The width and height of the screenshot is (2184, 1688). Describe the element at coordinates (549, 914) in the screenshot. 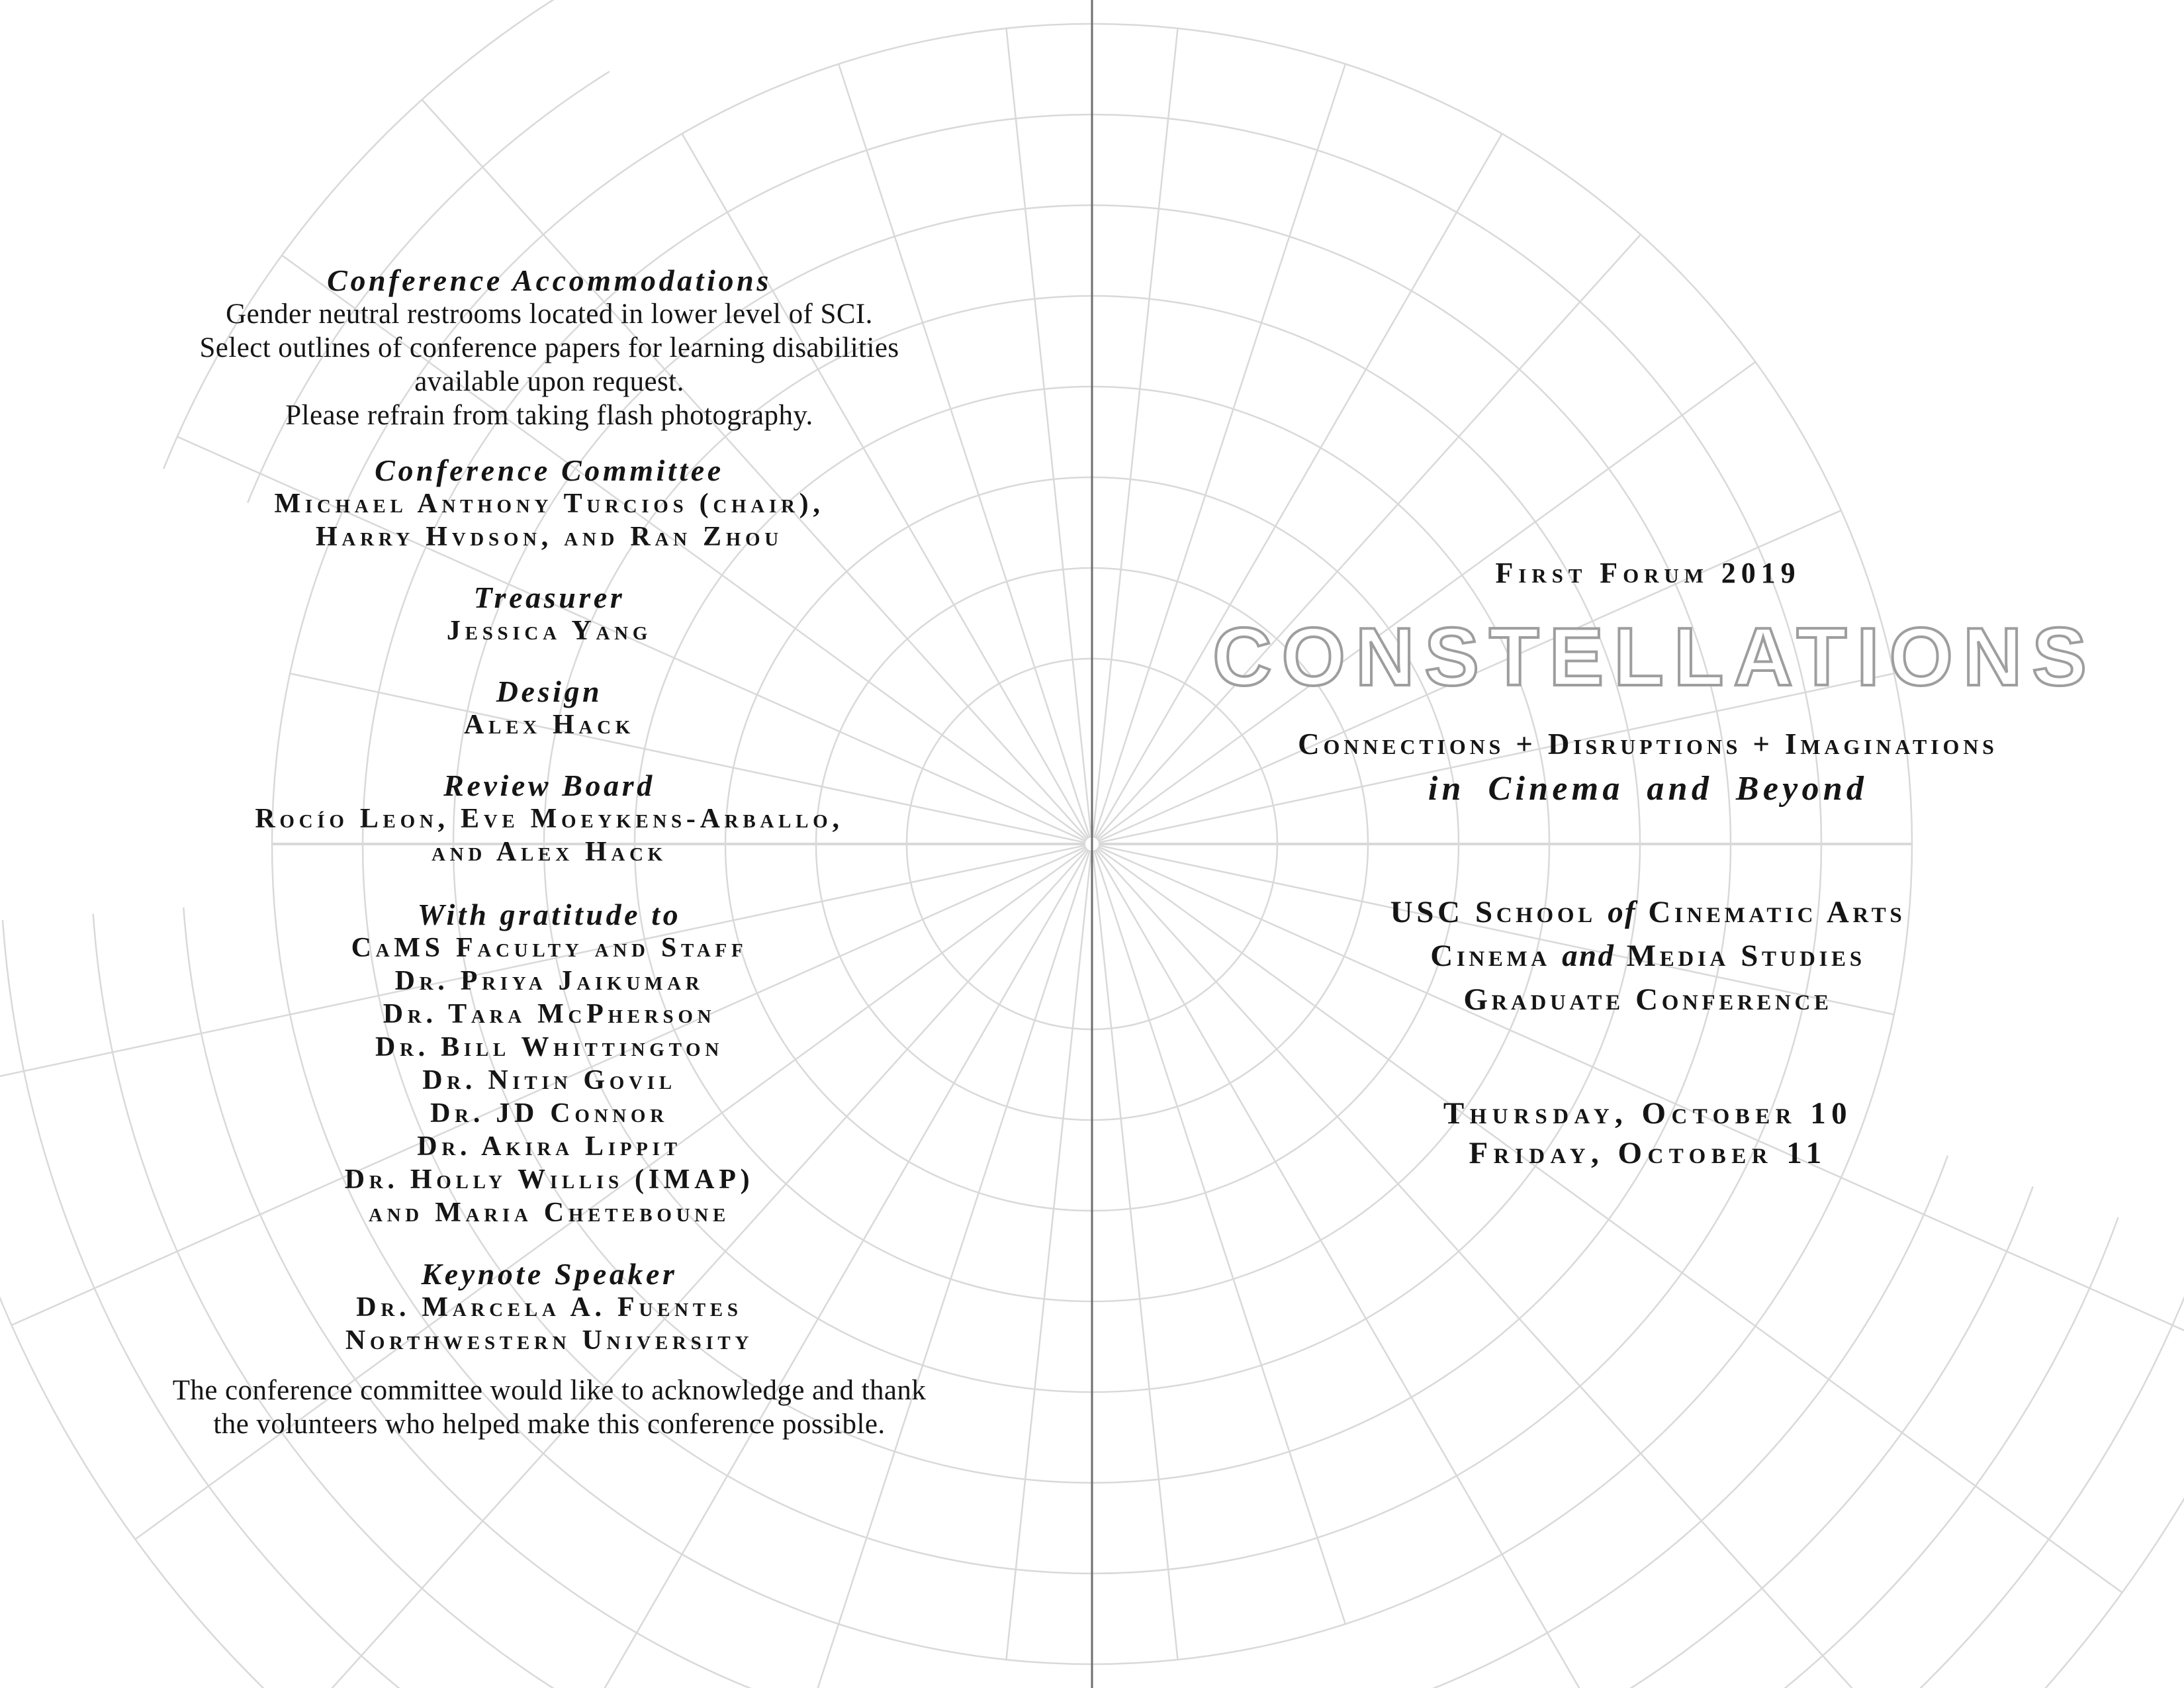

I see `gratitude-heading: With gratitude to` at that location.